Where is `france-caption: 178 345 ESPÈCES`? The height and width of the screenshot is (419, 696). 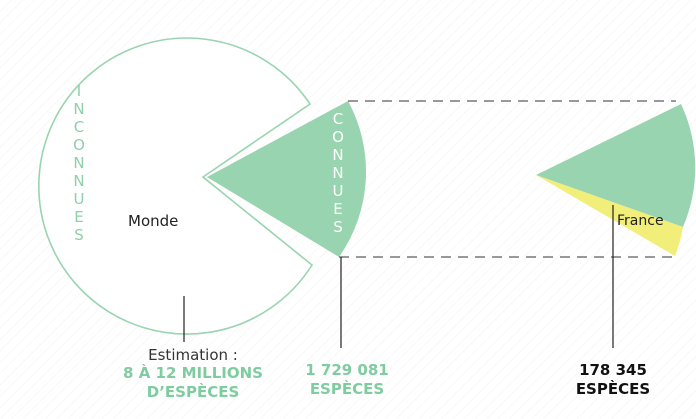
france-caption: 178 345 ESPÈCES is located at coordinates (613, 380).